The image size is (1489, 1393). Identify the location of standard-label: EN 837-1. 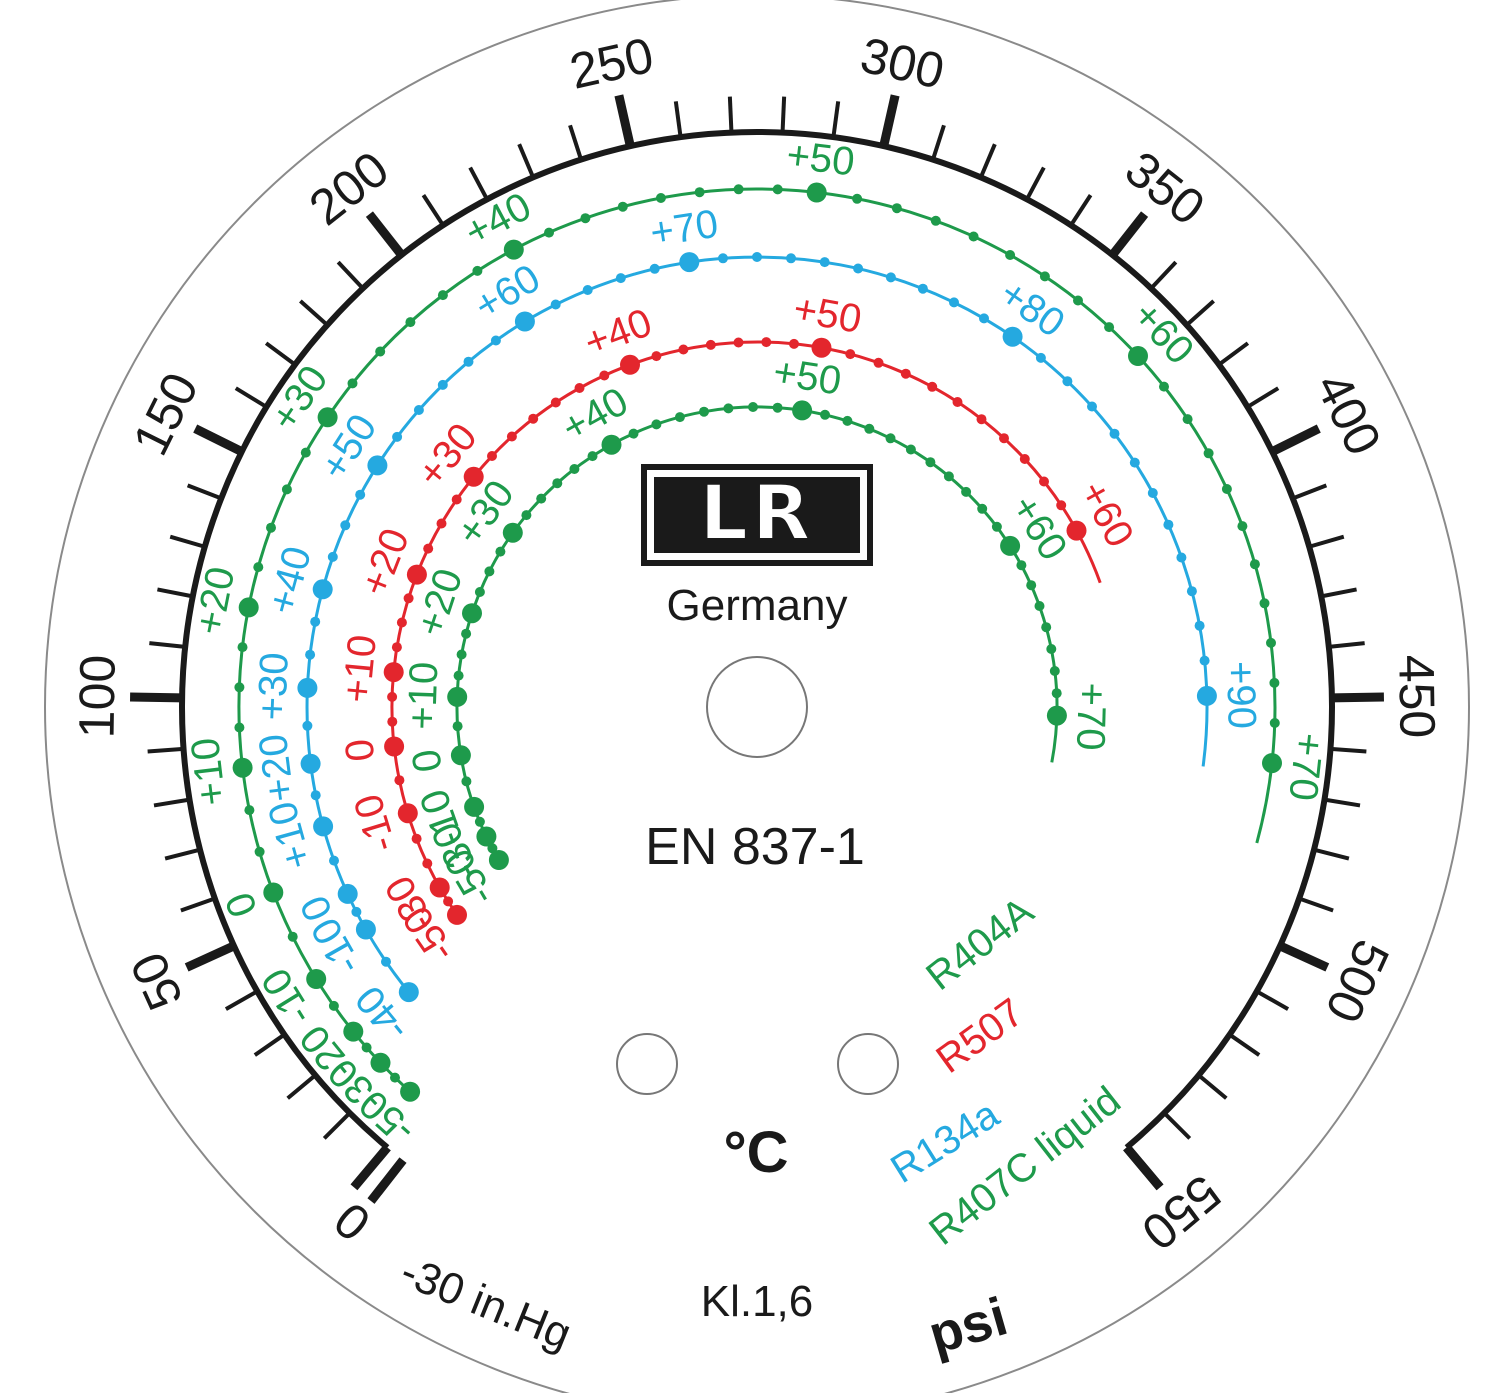
(755, 847).